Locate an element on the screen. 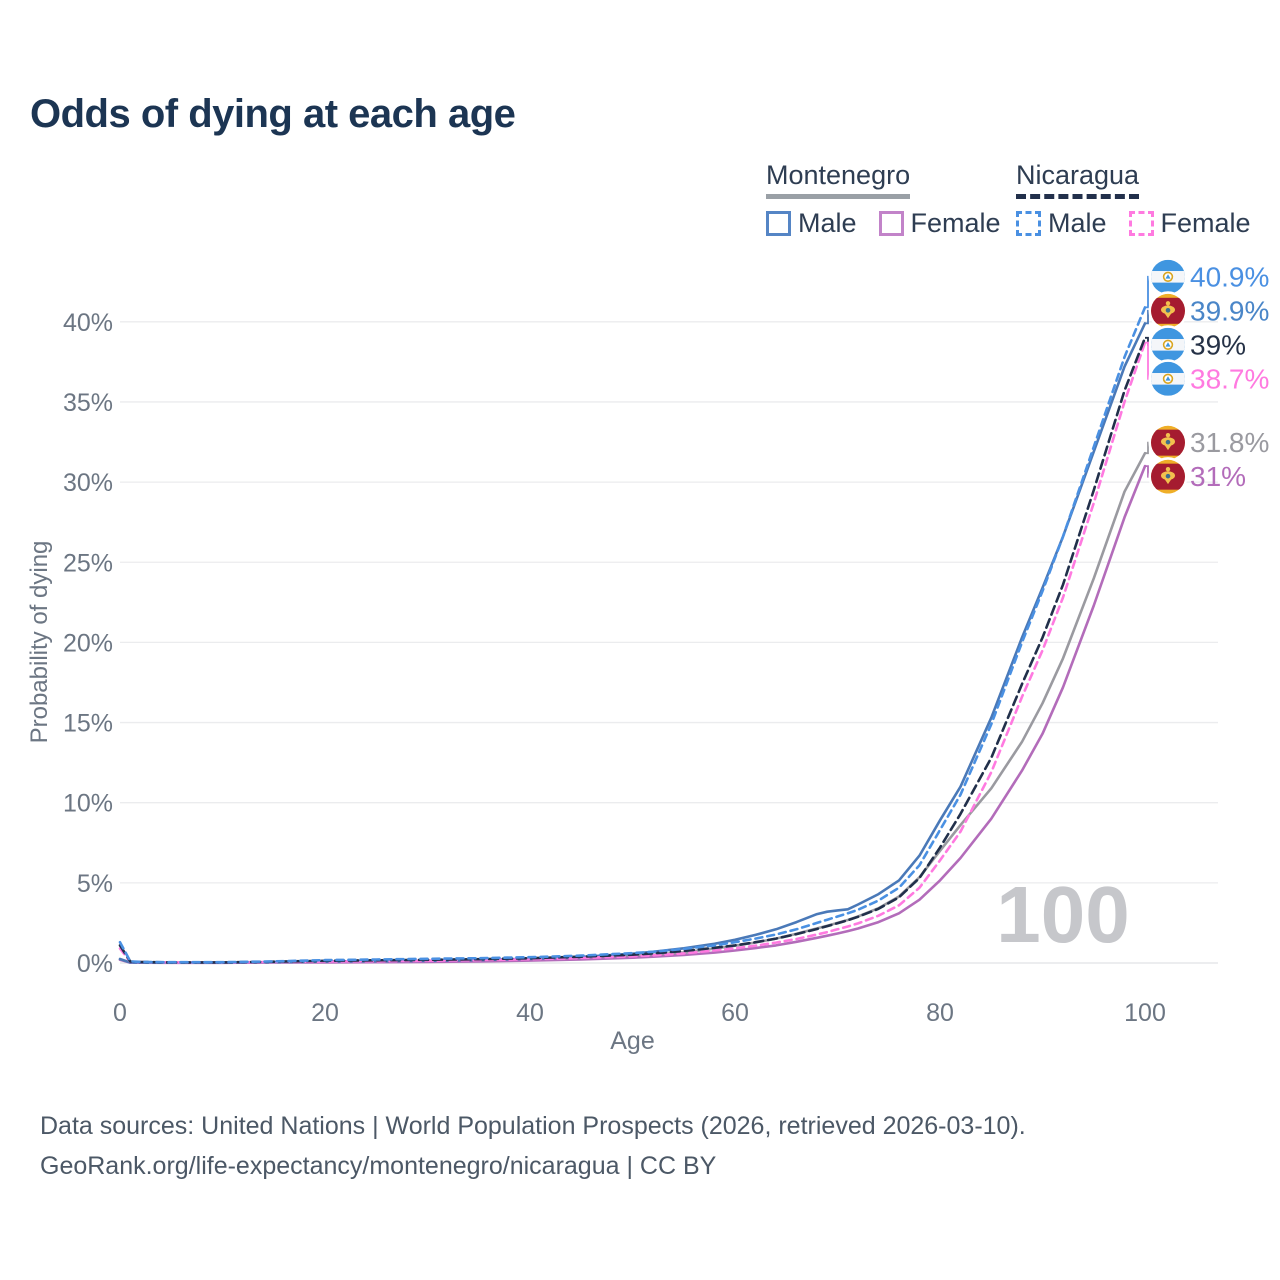  watermark: 100 is located at coordinates (1062, 914).